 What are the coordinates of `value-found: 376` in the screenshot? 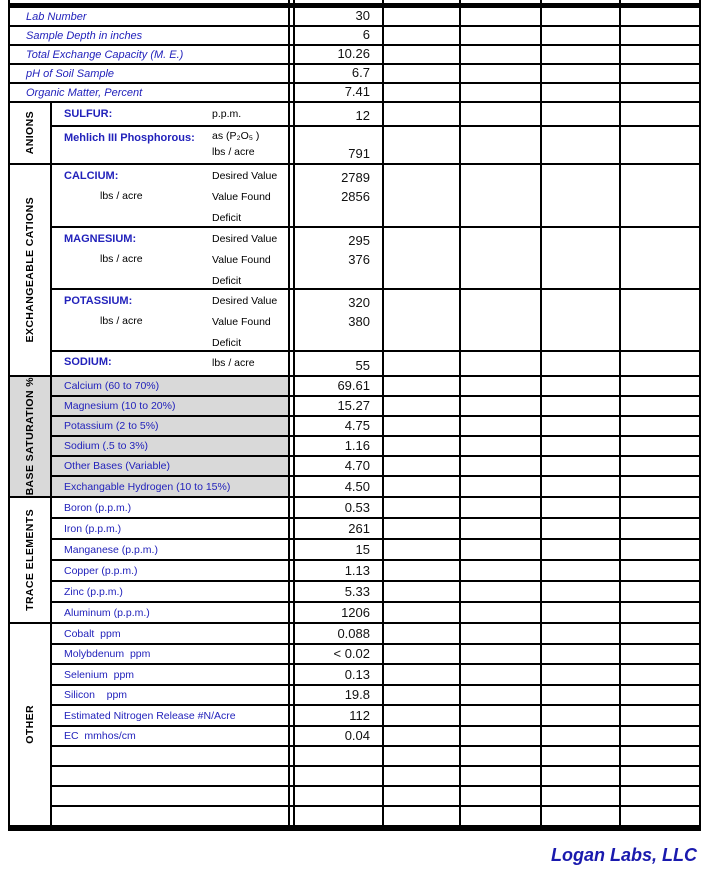 It's located at (359, 259).